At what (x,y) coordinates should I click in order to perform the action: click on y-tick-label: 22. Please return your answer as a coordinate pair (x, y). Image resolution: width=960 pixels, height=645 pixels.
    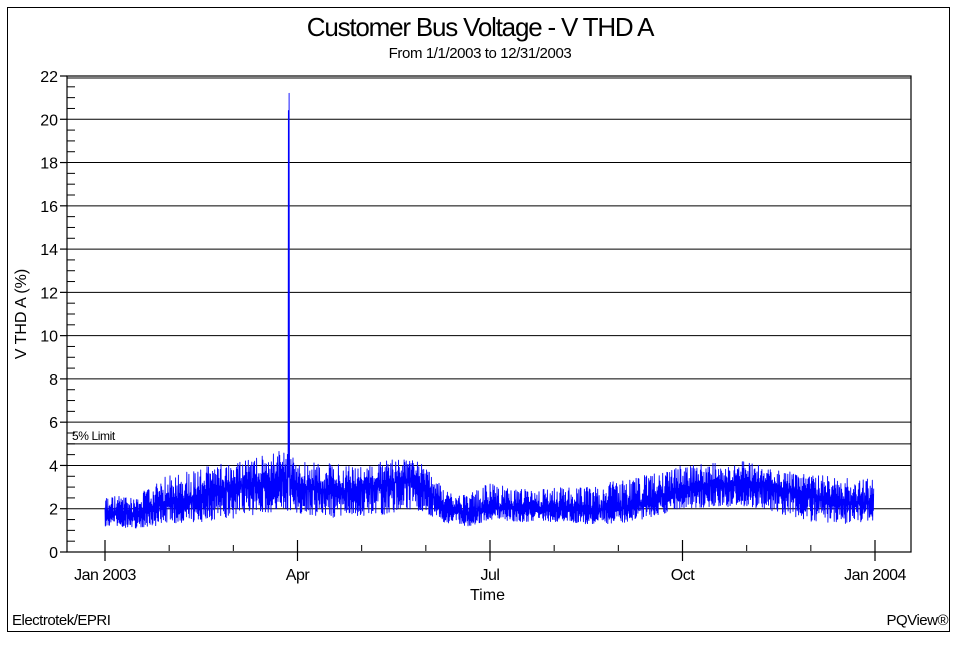
    Looking at the image, I should click on (49, 77).